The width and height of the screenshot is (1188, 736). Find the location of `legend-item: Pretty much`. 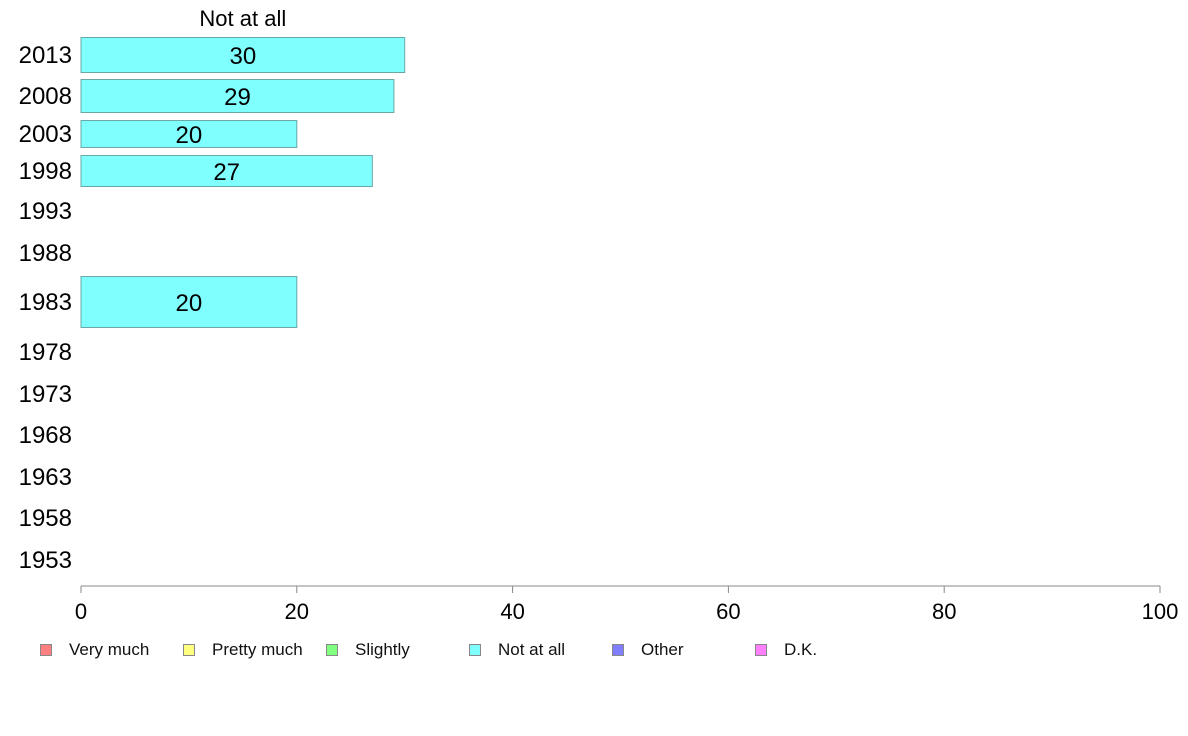

legend-item: Pretty much is located at coordinates (243, 650).